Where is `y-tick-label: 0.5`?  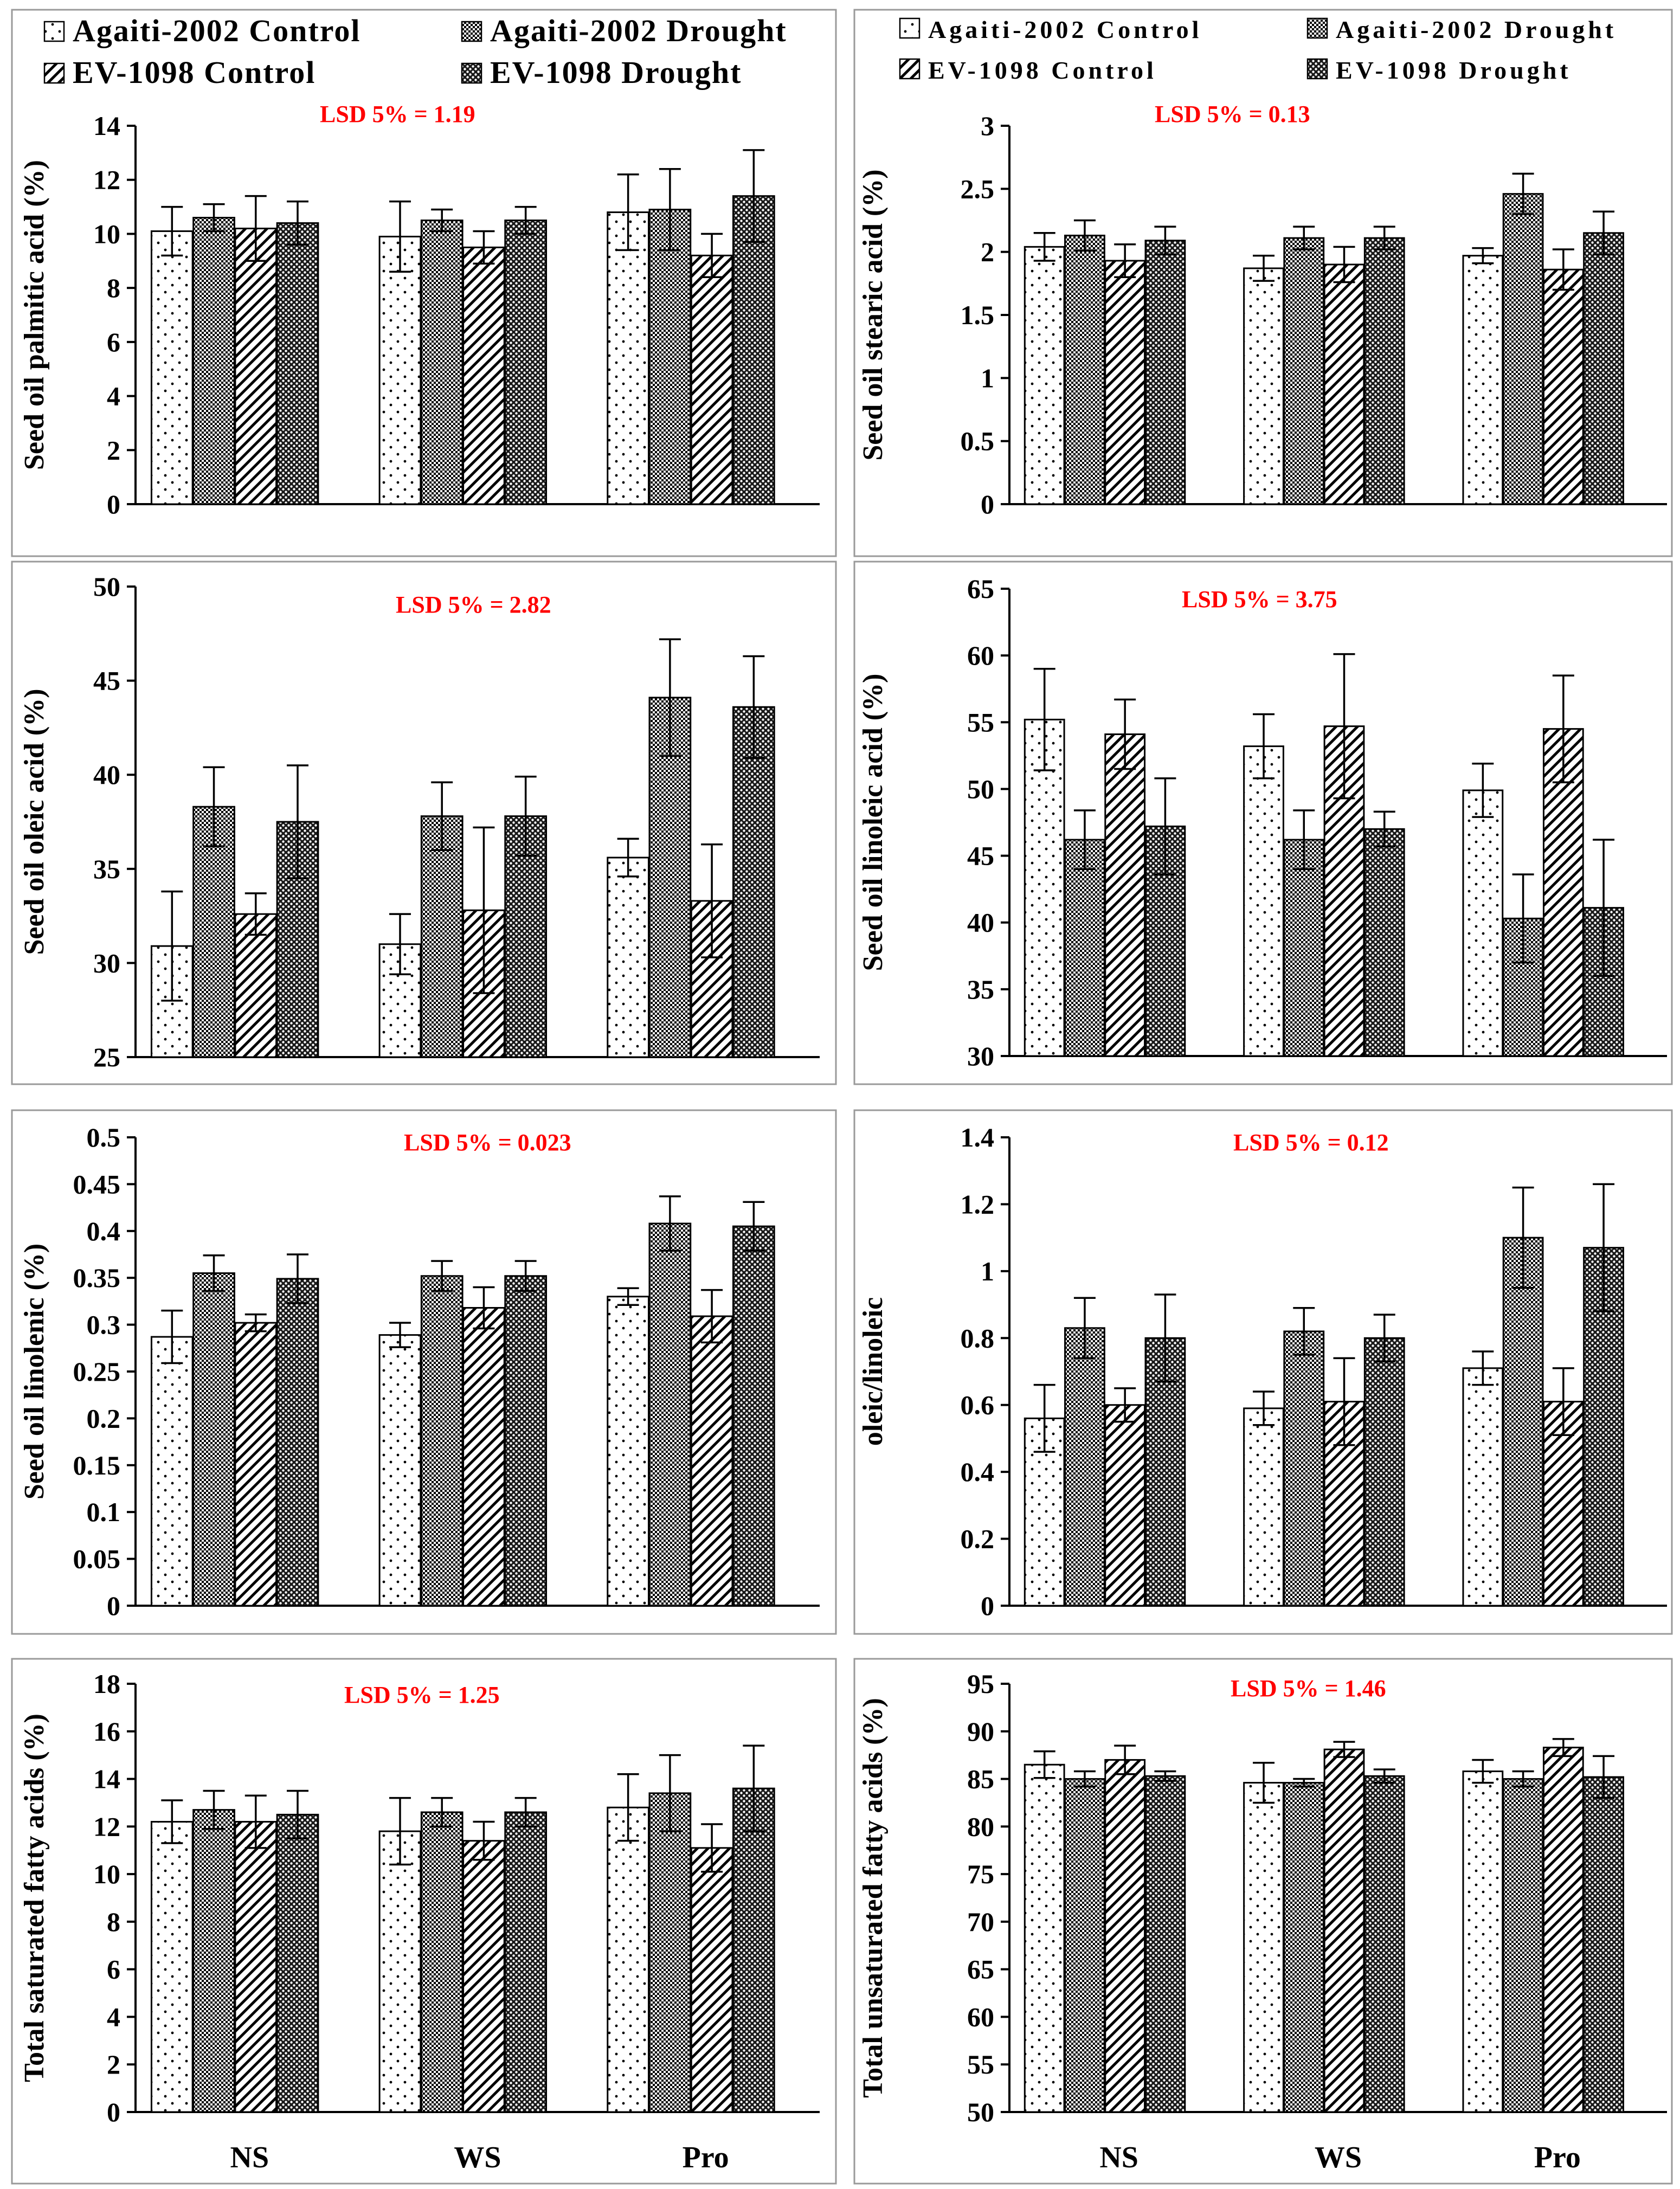
y-tick-label: 0.5 is located at coordinates (978, 441).